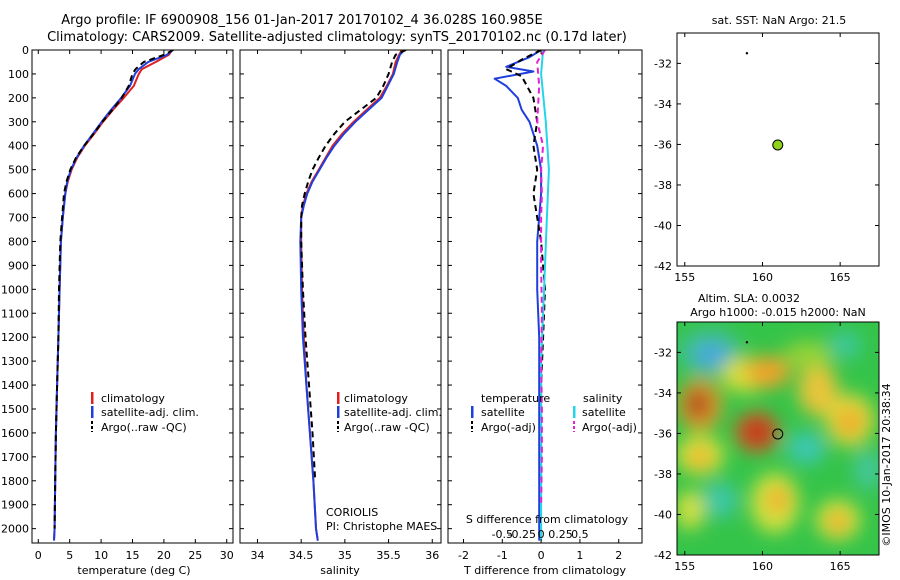 This screenshot has width=900, height=580. I want to click on x-tick-label: 5, so click(69, 555).